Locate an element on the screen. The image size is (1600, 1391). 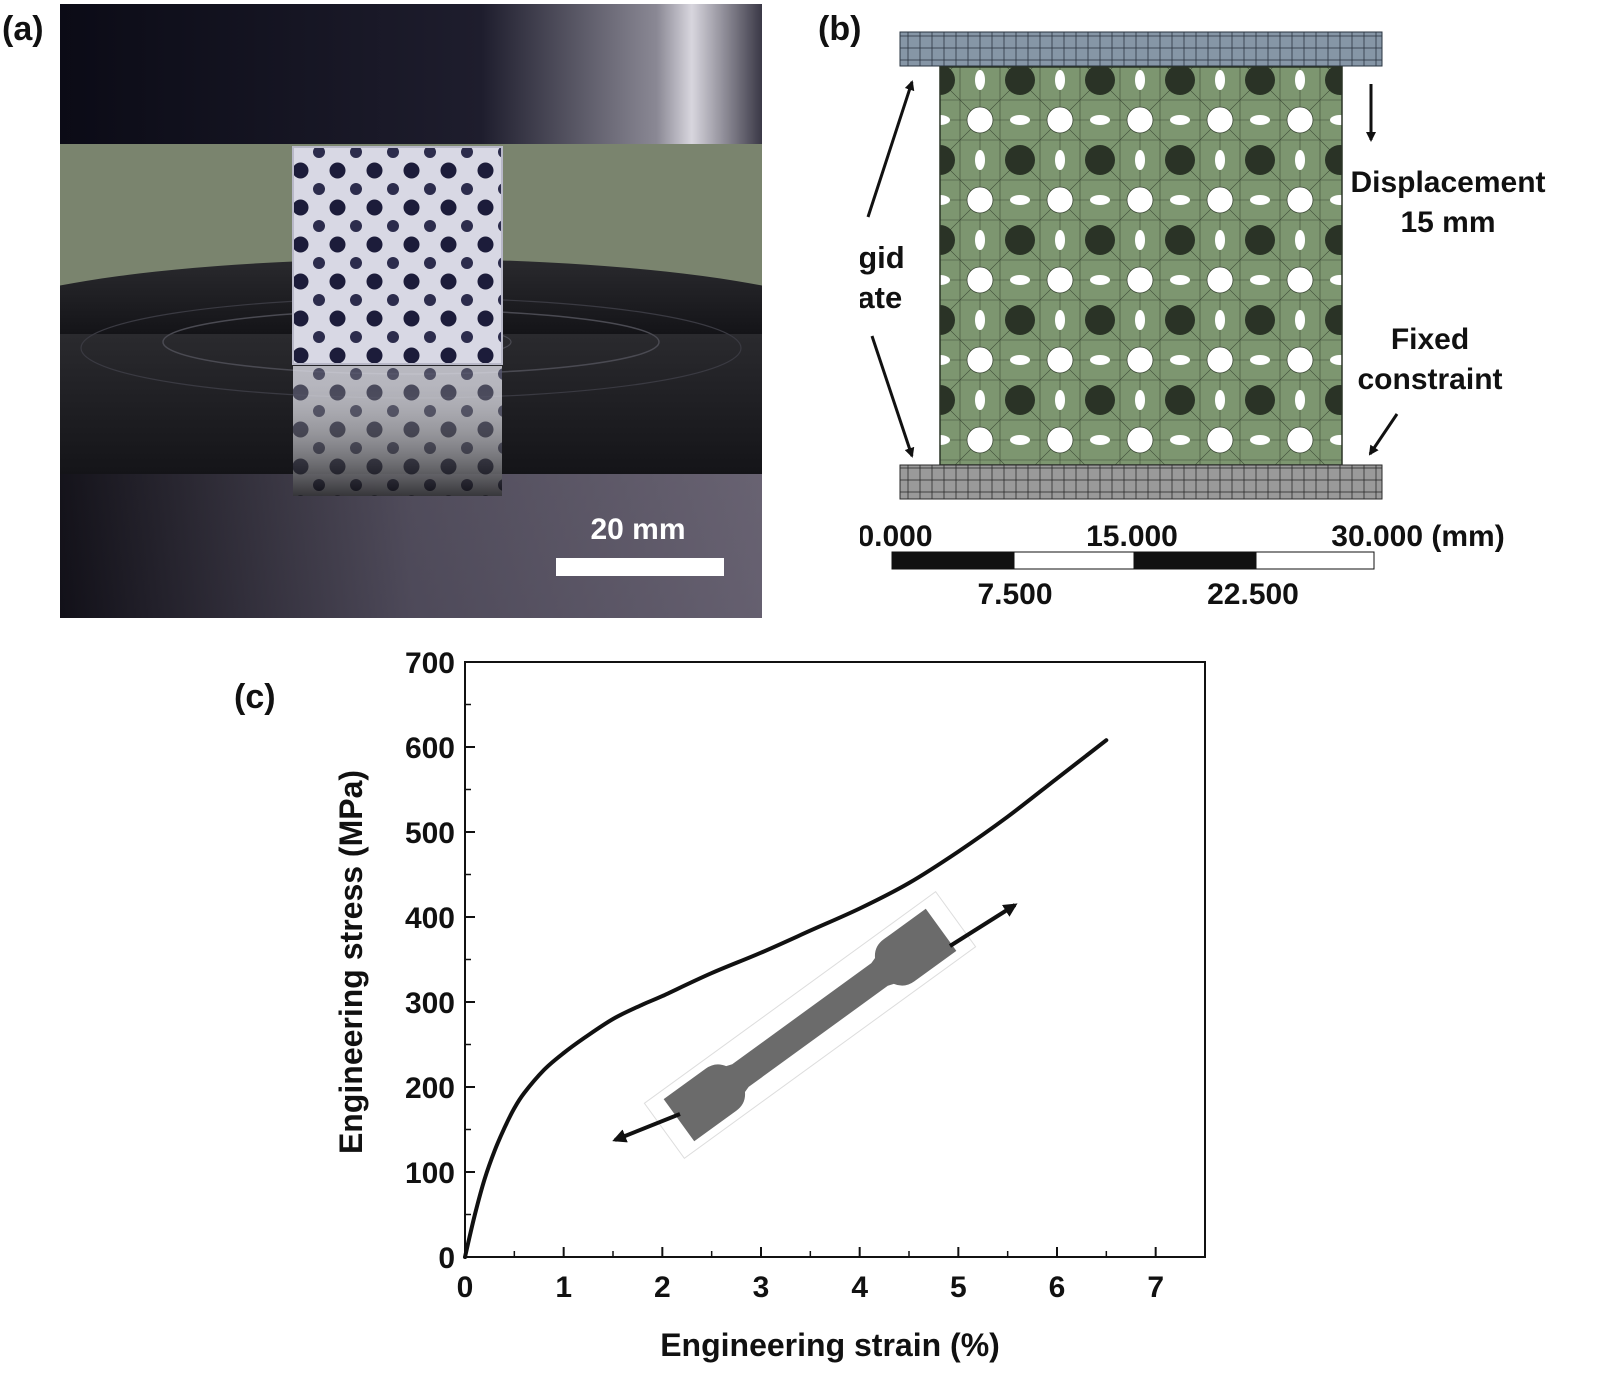
y-tick-label: 700 is located at coordinates (430, 665).